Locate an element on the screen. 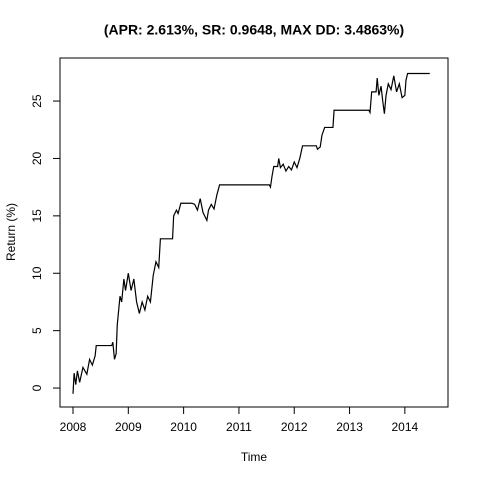 The width and height of the screenshot is (480, 480). x-tick-label: 2012 is located at coordinates (294, 427).